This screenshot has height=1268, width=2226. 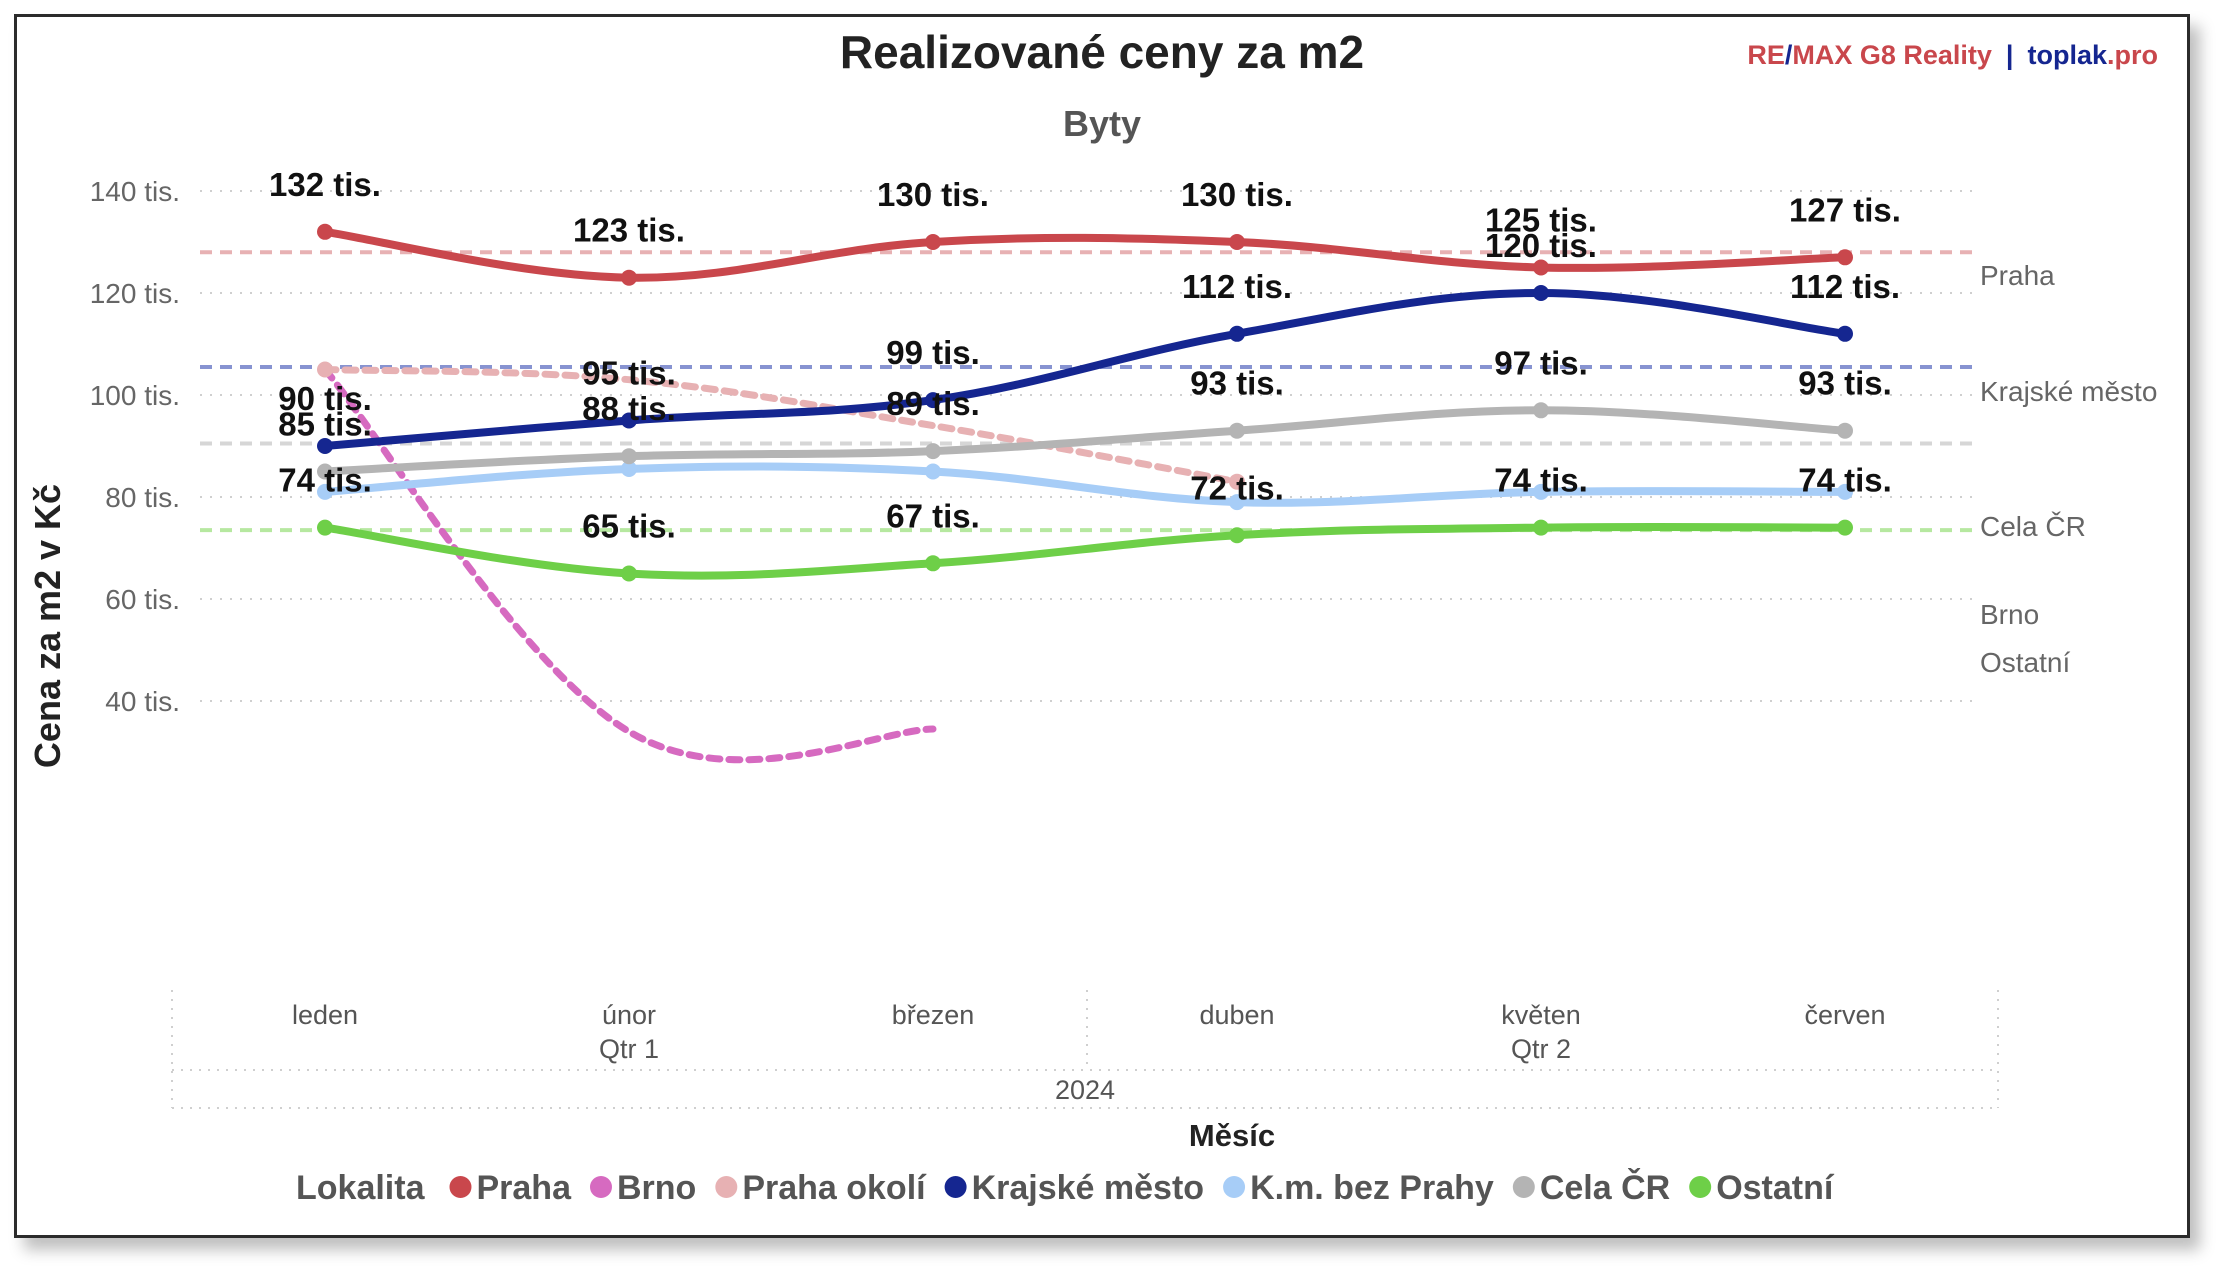 I want to click on brand-slash: /, so click(x=1789, y=55).